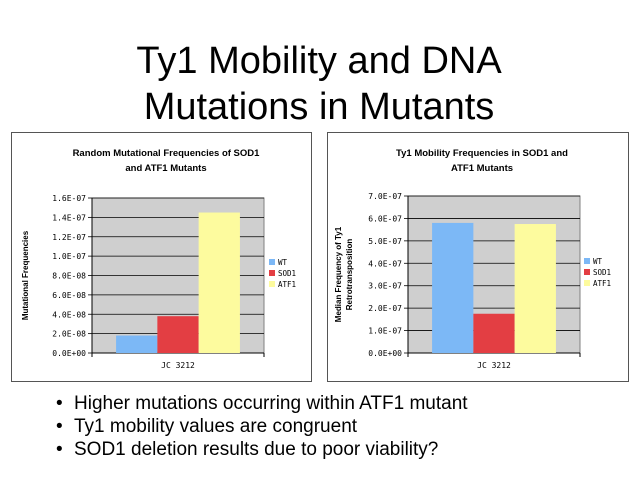 This screenshot has height=478, width=638. What do you see at coordinates (25, 275) in the screenshot?
I see `y-axis-title: Mutational Frequencies` at bounding box center [25, 275].